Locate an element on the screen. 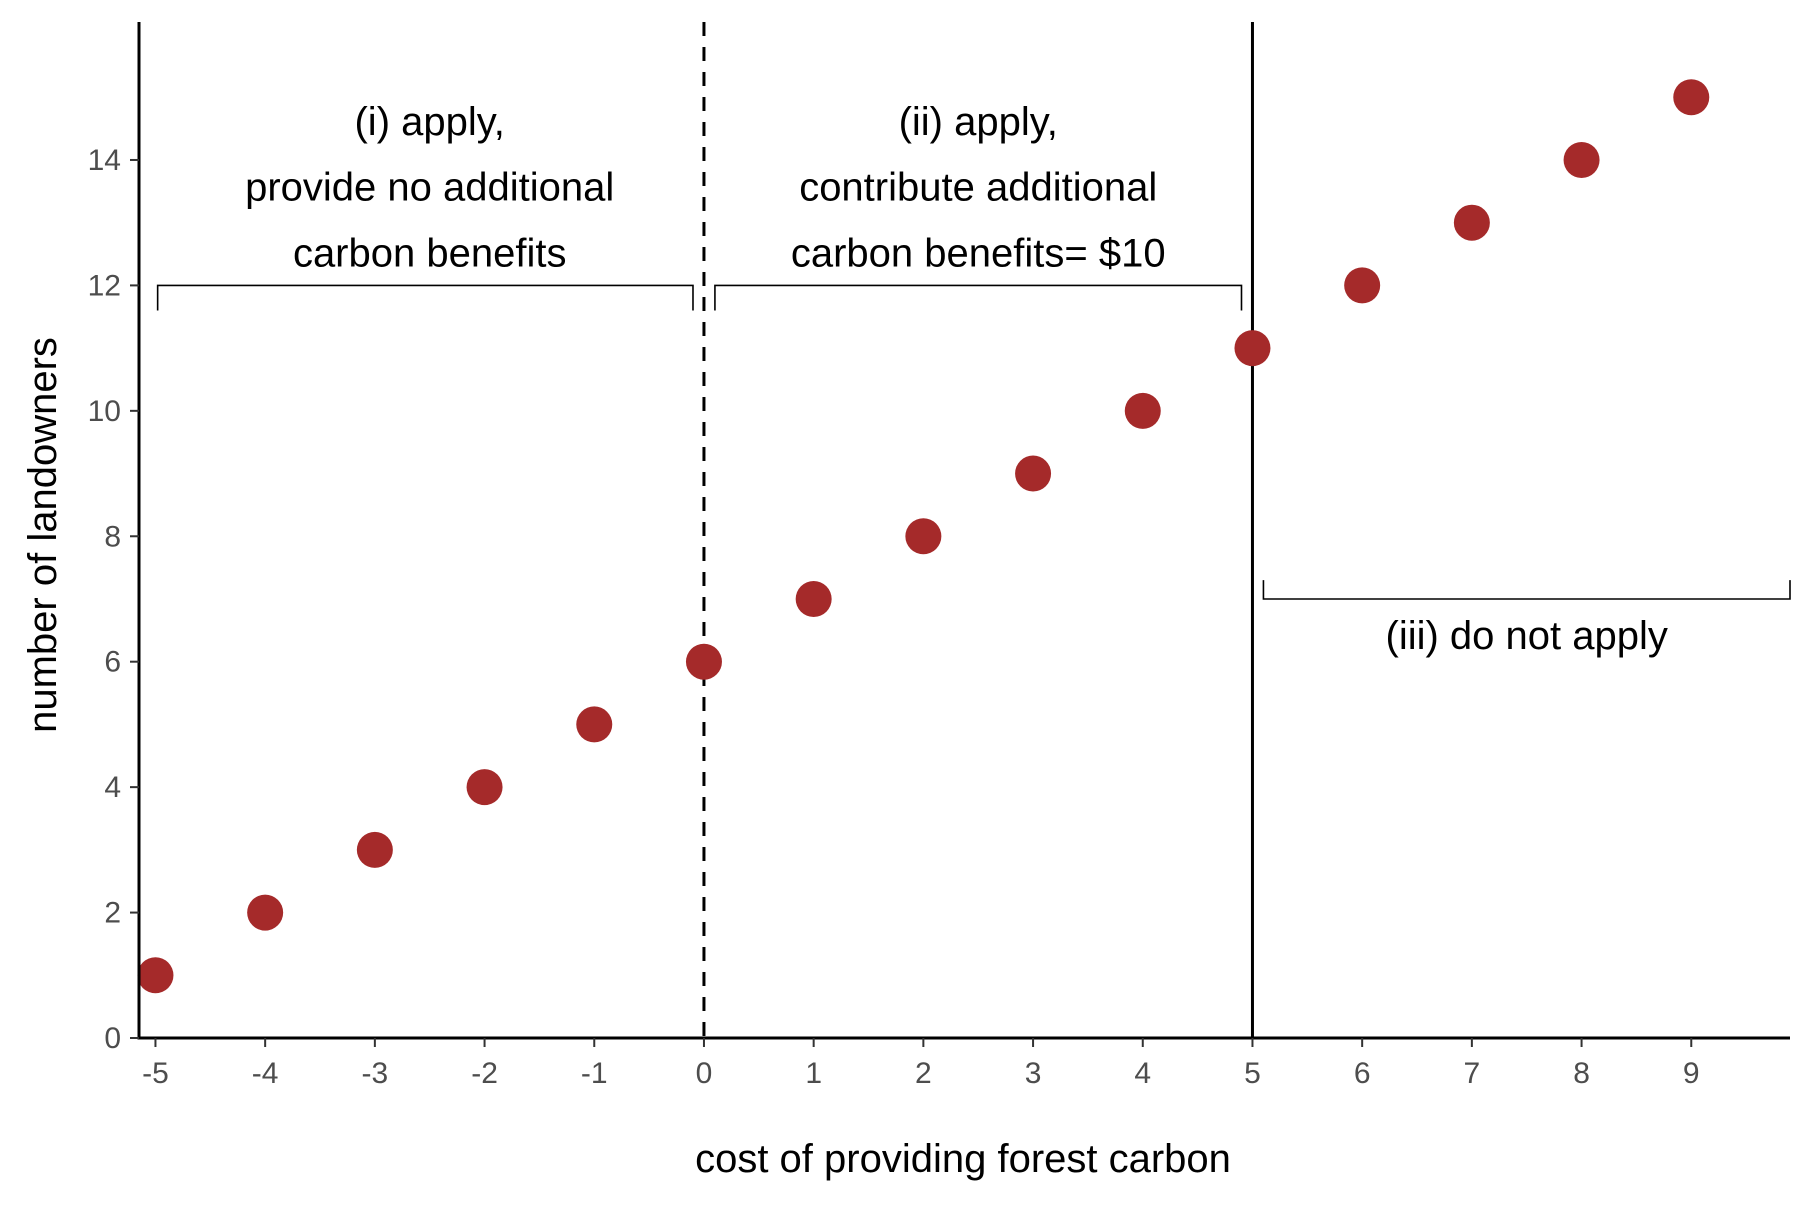  region-iii-text-line-0: (iii) do not apply is located at coordinates (1527, 636).